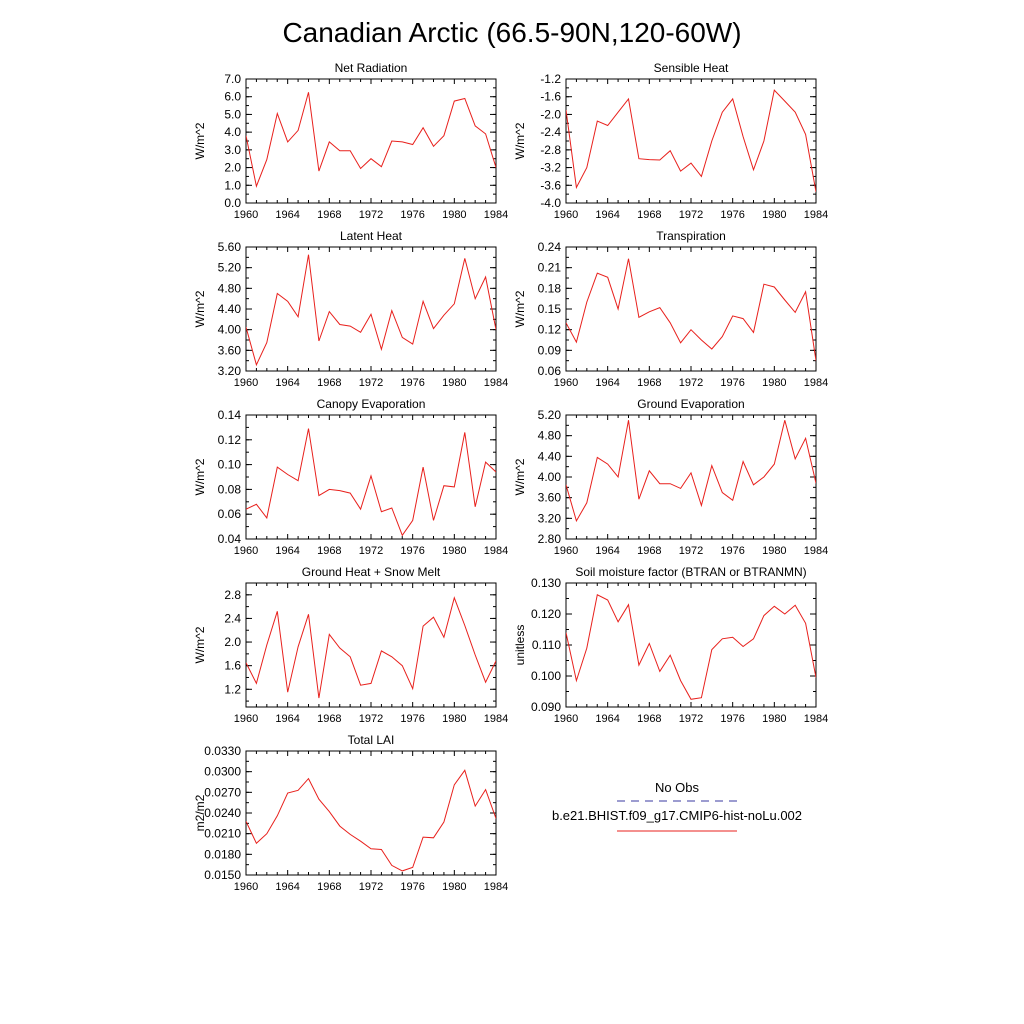  What do you see at coordinates (222, 854) in the screenshot?
I see `y-tick-label: 0.0180` at bounding box center [222, 854].